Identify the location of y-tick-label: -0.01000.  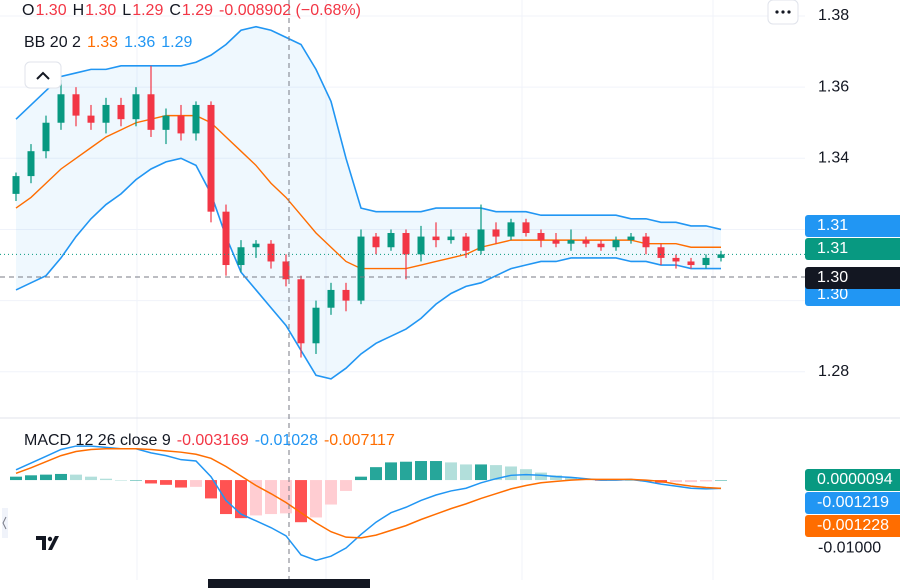
(849, 547).